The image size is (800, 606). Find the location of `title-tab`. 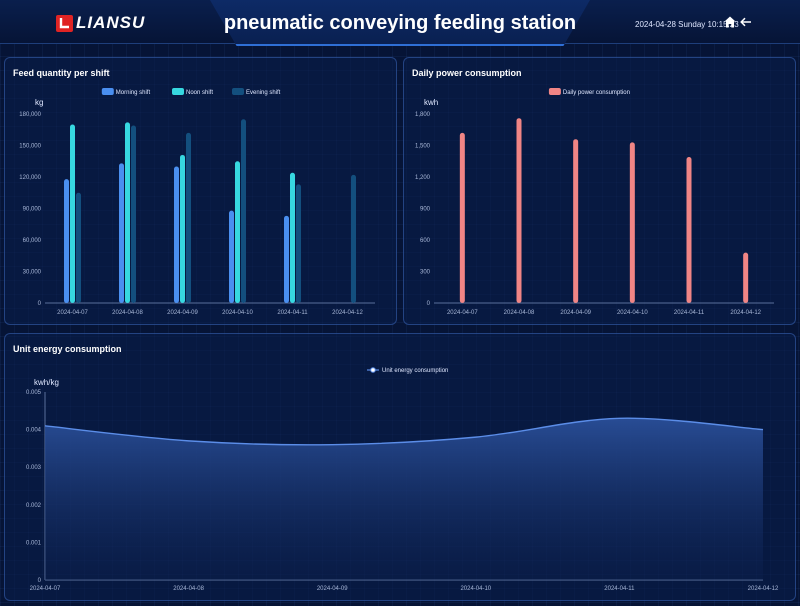

title-tab is located at coordinates (400, 23).